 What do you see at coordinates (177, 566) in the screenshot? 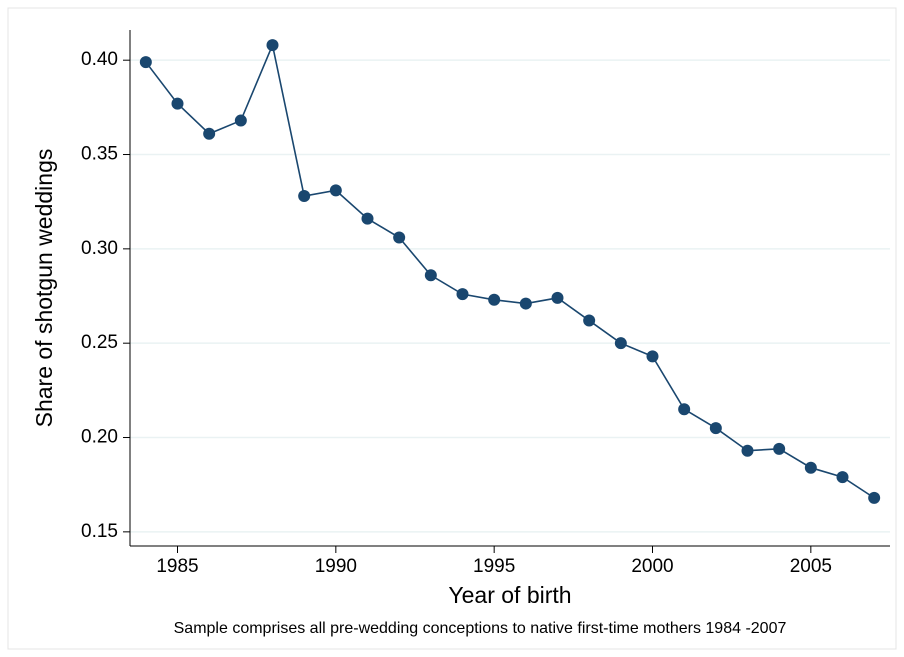
I see `x-tick-label: 1985` at bounding box center [177, 566].